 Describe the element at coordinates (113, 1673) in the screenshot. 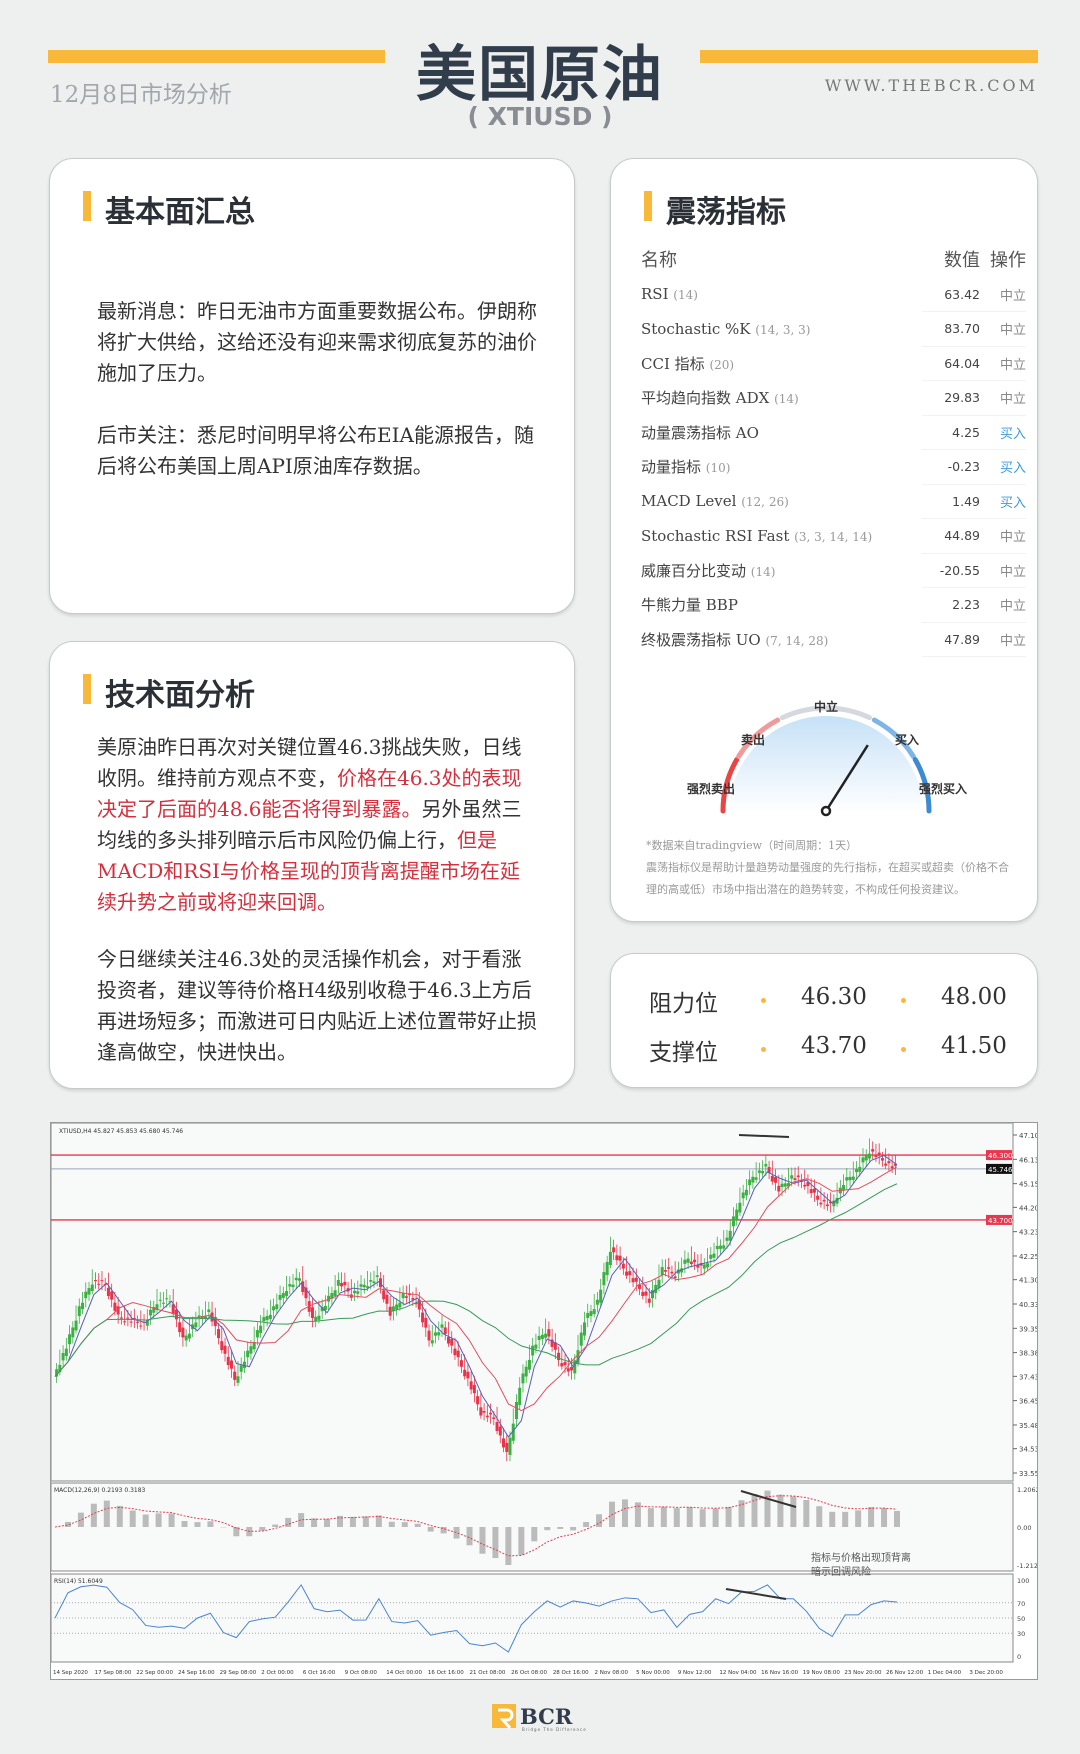

I see `date-tick-label: 17 Sep 08:00` at that location.